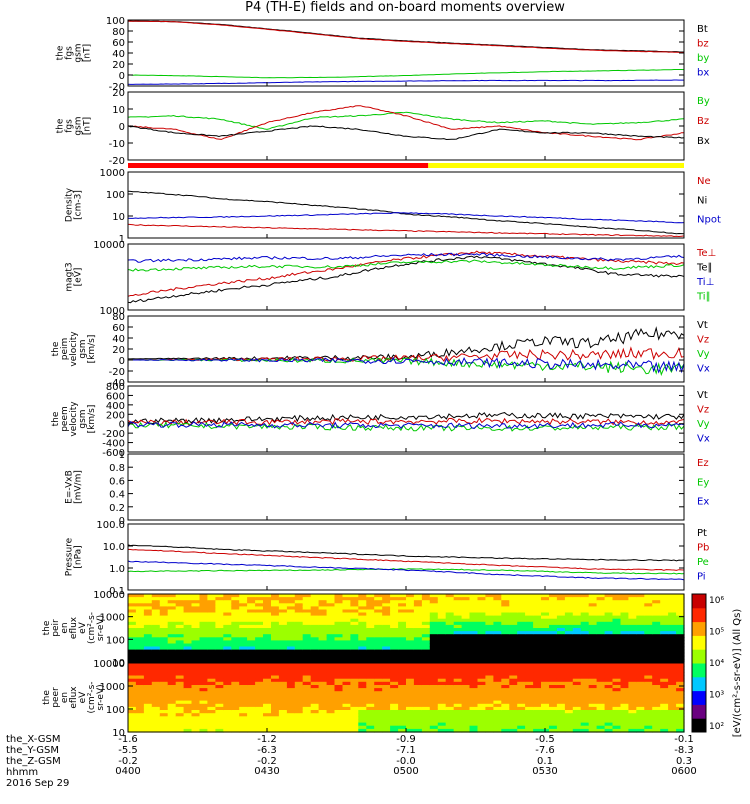 This screenshot has height=804, width=750. I want to click on panel-frame, so click(406, 349).